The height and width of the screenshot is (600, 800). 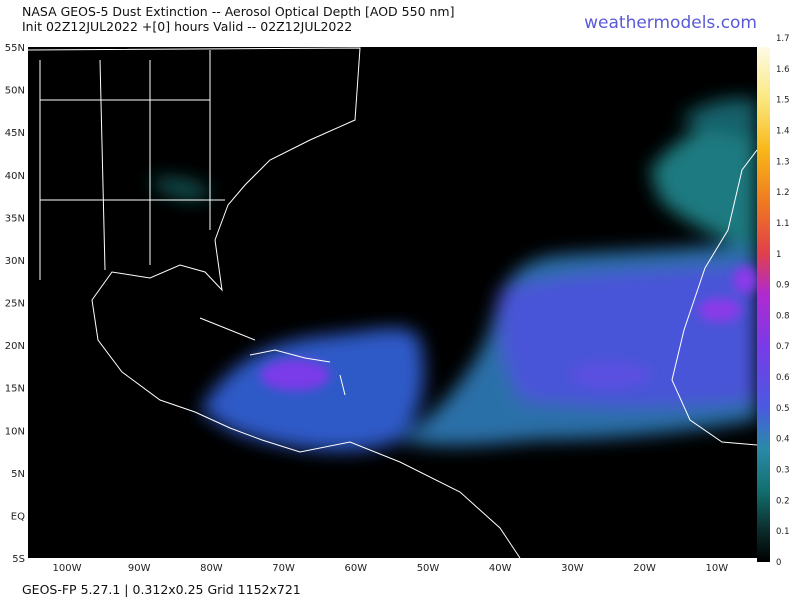 I want to click on brand: weathermodels.com, so click(x=670, y=23).